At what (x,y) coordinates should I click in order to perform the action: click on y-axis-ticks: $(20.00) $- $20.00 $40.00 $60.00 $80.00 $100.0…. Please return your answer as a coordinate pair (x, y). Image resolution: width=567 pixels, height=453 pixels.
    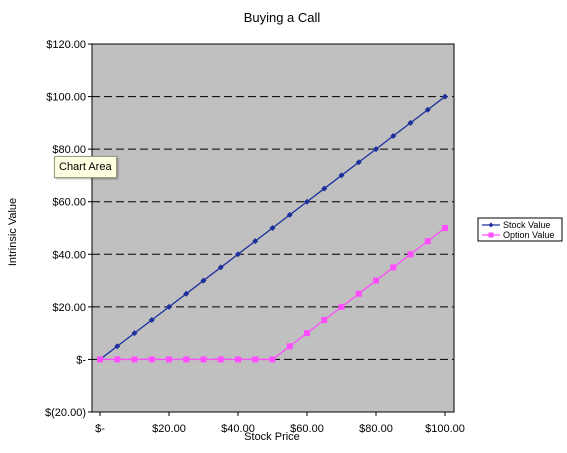
    Looking at the image, I should click on (68, 229).